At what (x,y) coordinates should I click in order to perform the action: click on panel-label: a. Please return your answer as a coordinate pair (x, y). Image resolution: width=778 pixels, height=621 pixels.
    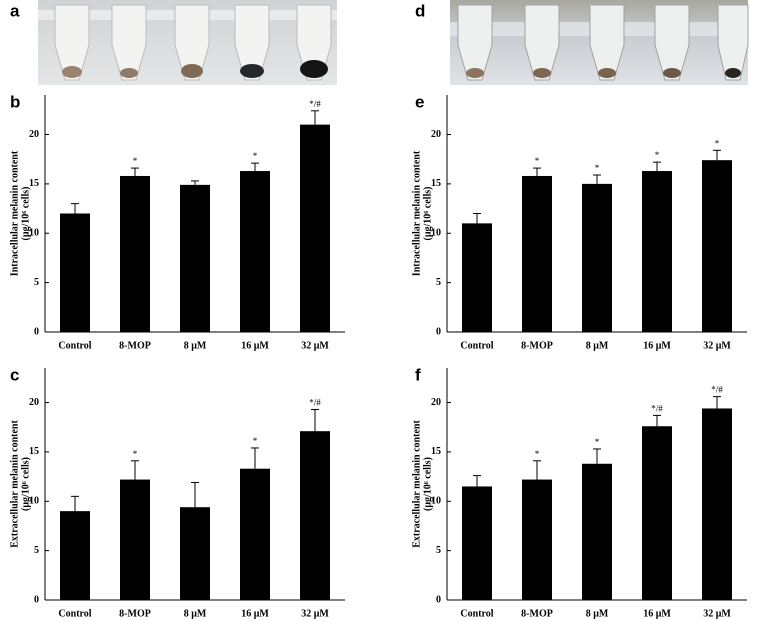
    Looking at the image, I should click on (15, 10).